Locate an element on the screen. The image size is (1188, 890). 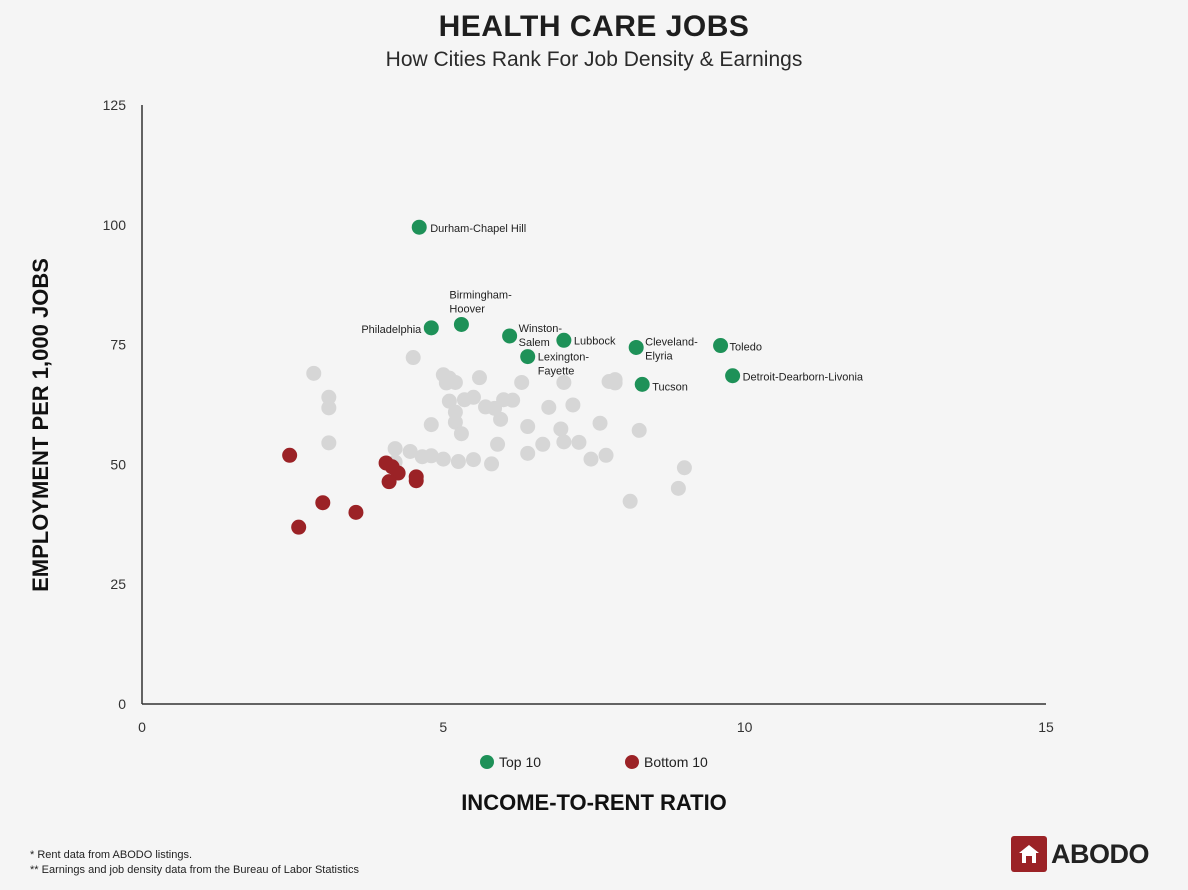
chart-title: HEALTH CARE JOBS is located at coordinates (594, 26).